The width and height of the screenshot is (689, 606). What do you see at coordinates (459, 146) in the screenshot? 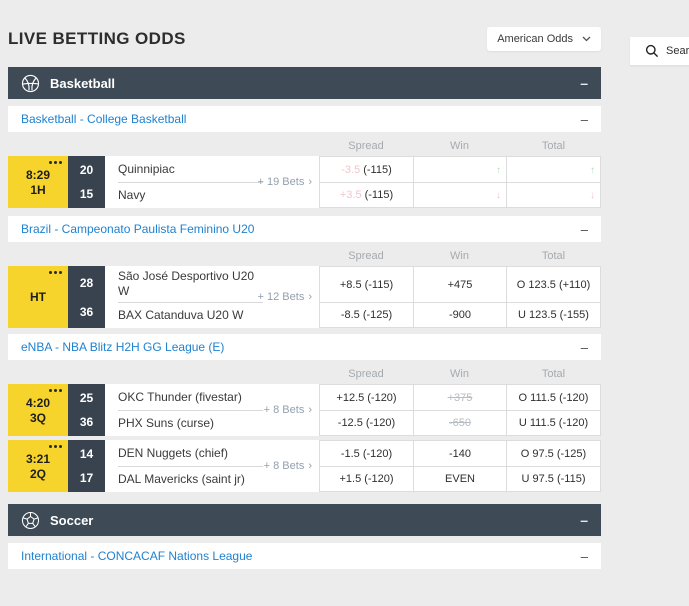
I see `column-header-win: Win` at bounding box center [459, 146].